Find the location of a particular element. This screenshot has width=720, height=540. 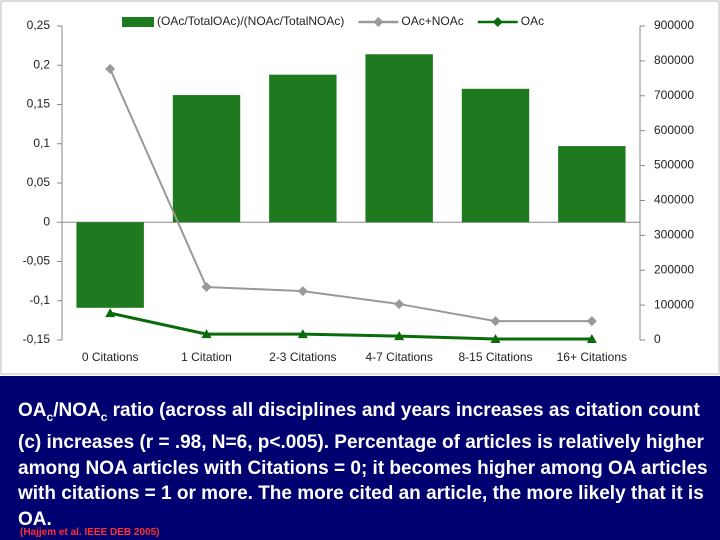

line is located at coordinates (350, 326).